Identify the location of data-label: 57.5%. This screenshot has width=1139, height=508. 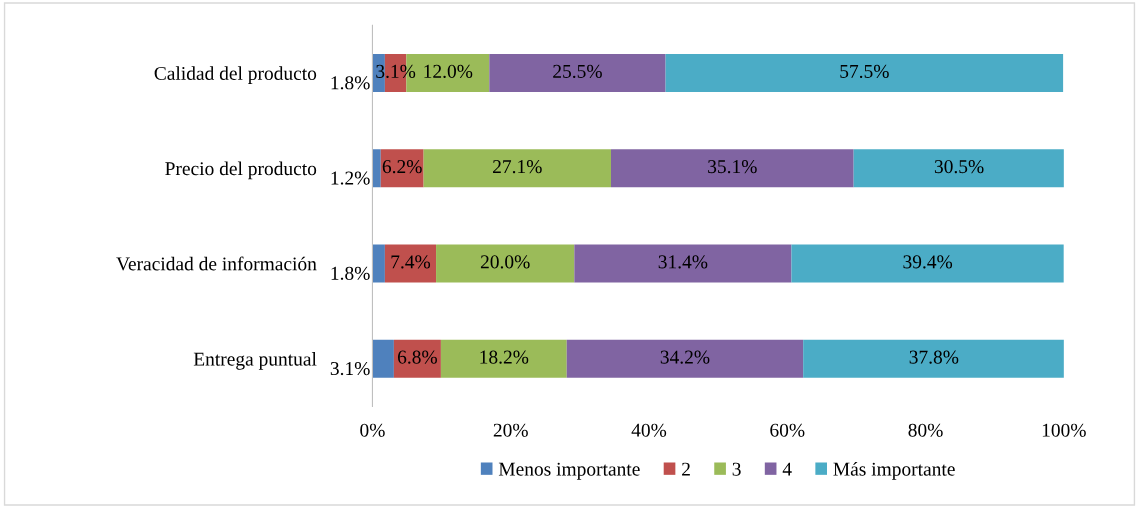
(864, 71).